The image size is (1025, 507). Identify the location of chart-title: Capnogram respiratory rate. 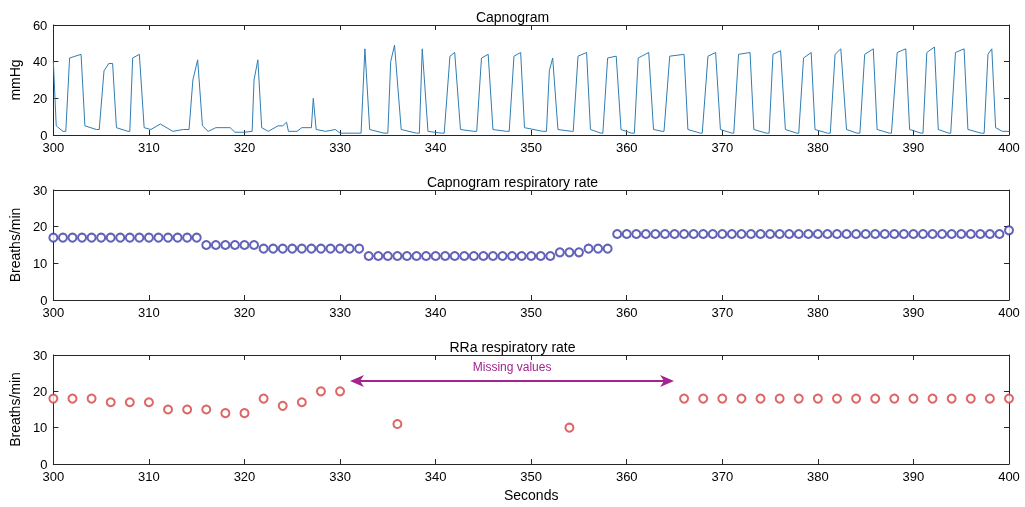
(512, 182).